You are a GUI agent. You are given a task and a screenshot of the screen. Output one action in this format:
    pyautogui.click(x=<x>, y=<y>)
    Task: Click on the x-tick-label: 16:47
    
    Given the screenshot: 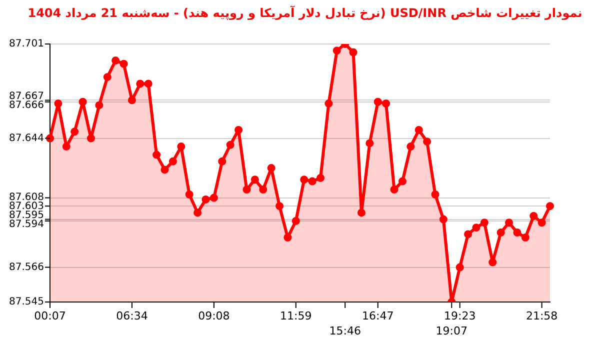 What is the action you would take?
    pyautogui.click(x=378, y=315)
    